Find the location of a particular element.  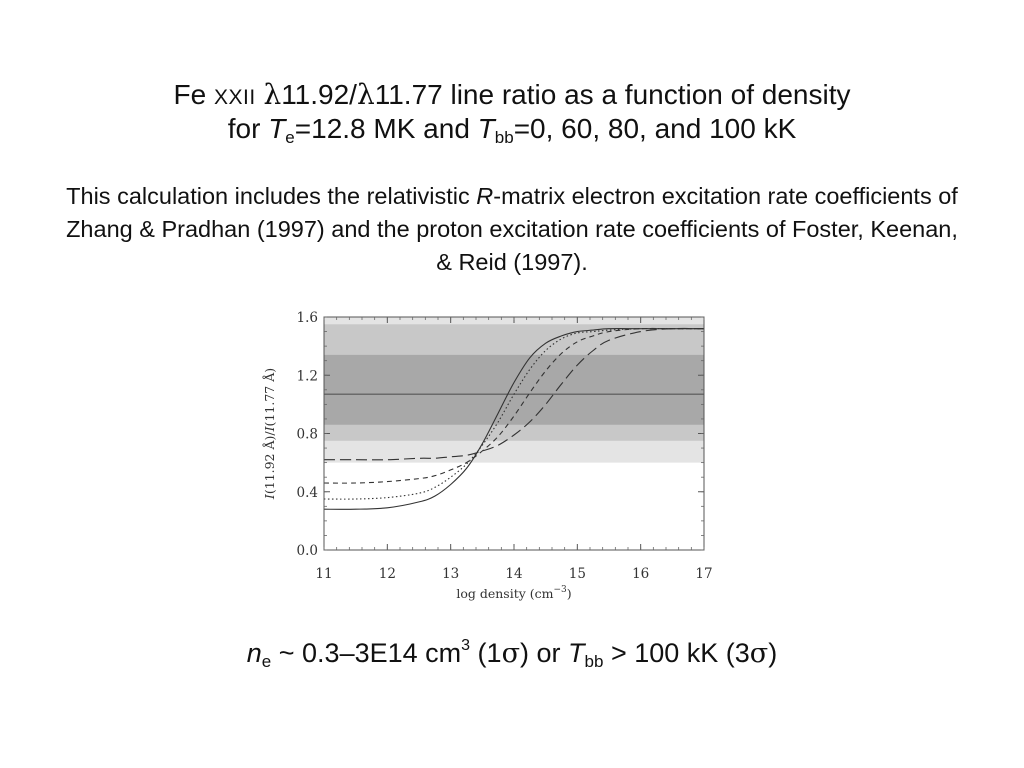

axis-ticks: 11 12 13 14 15 16 17 0.0 0.4 0.8 1.2 1.6 is located at coordinates (505, 446).